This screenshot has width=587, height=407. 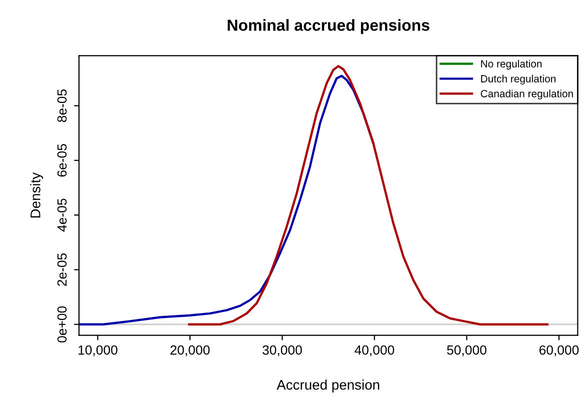 What do you see at coordinates (190, 350) in the screenshot?
I see `x-tick-label: 20,000` at bounding box center [190, 350].